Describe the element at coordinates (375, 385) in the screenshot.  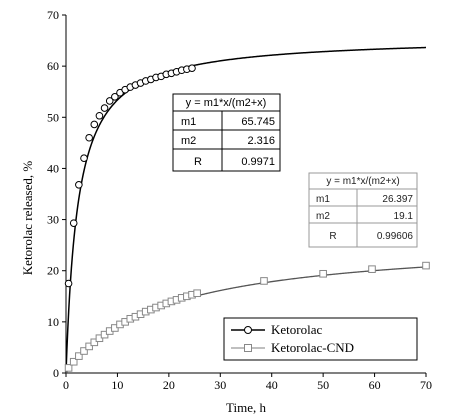
I see `x-tick-label: 60` at that location.